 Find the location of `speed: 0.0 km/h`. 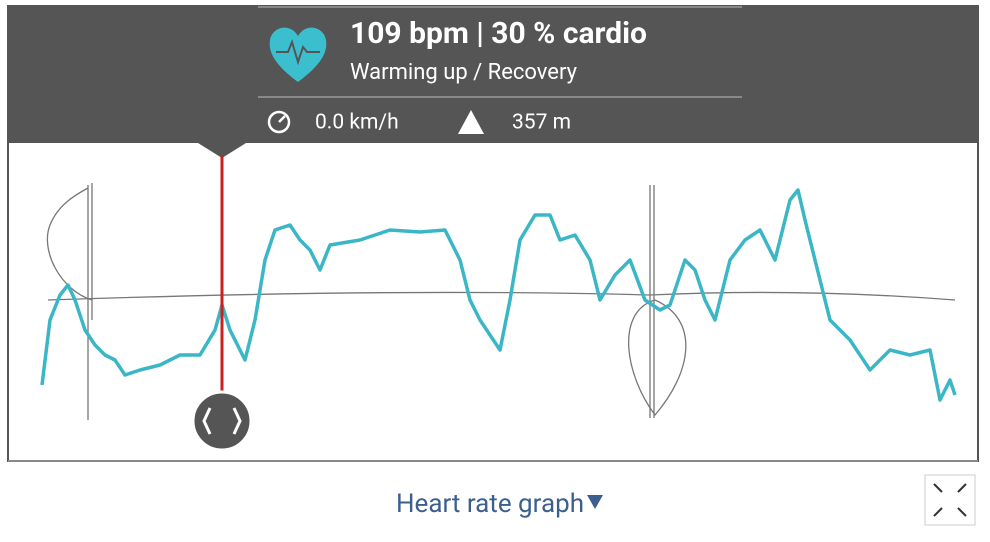

speed: 0.0 km/h is located at coordinates (357, 123).